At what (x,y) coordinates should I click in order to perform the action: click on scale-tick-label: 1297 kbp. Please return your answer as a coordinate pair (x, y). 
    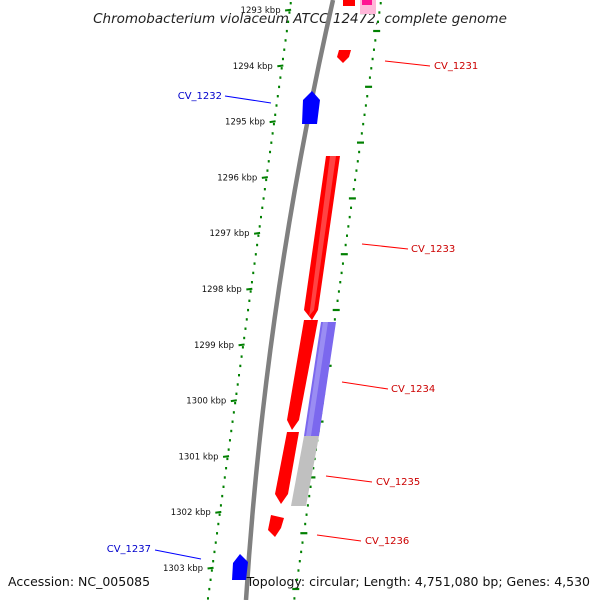
    Looking at the image, I should click on (230, 234).